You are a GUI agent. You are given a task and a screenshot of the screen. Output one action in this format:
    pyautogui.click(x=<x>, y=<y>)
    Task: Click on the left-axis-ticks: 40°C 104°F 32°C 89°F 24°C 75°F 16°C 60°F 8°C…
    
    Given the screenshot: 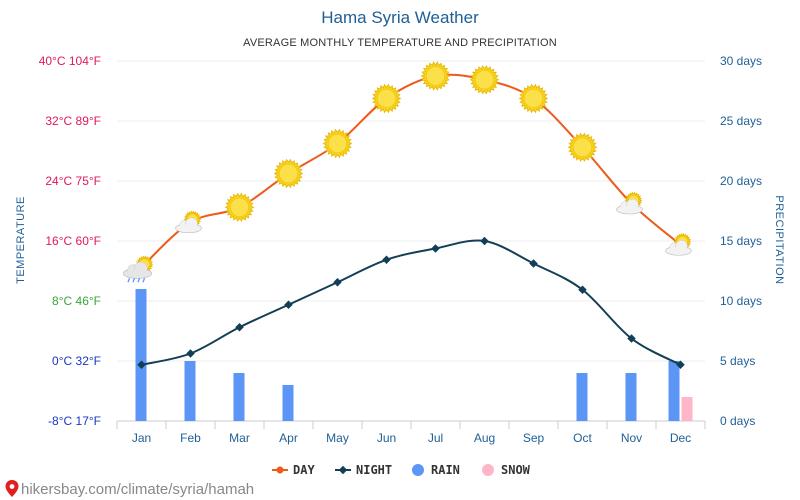 What is the action you would take?
    pyautogui.click(x=70, y=241)
    